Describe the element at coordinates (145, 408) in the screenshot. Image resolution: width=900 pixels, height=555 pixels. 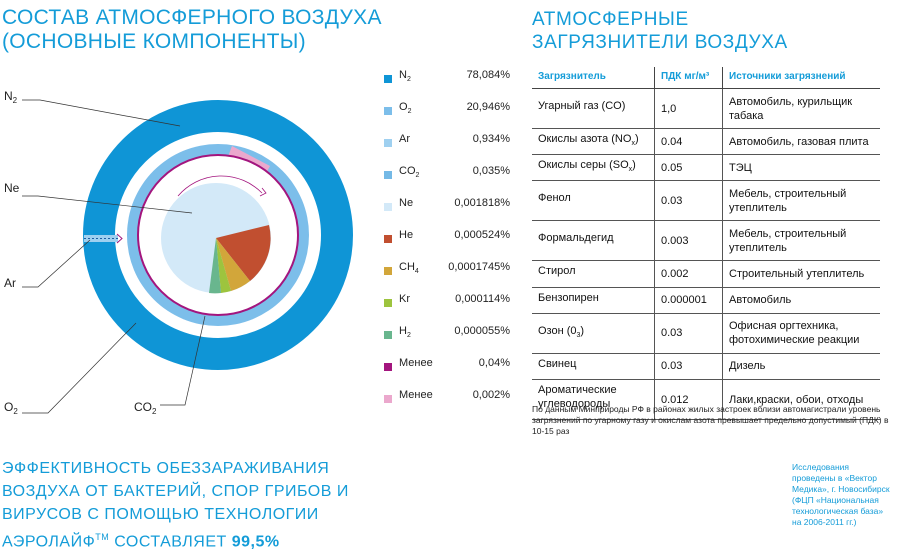
I see `co2-label: CO2` at that location.